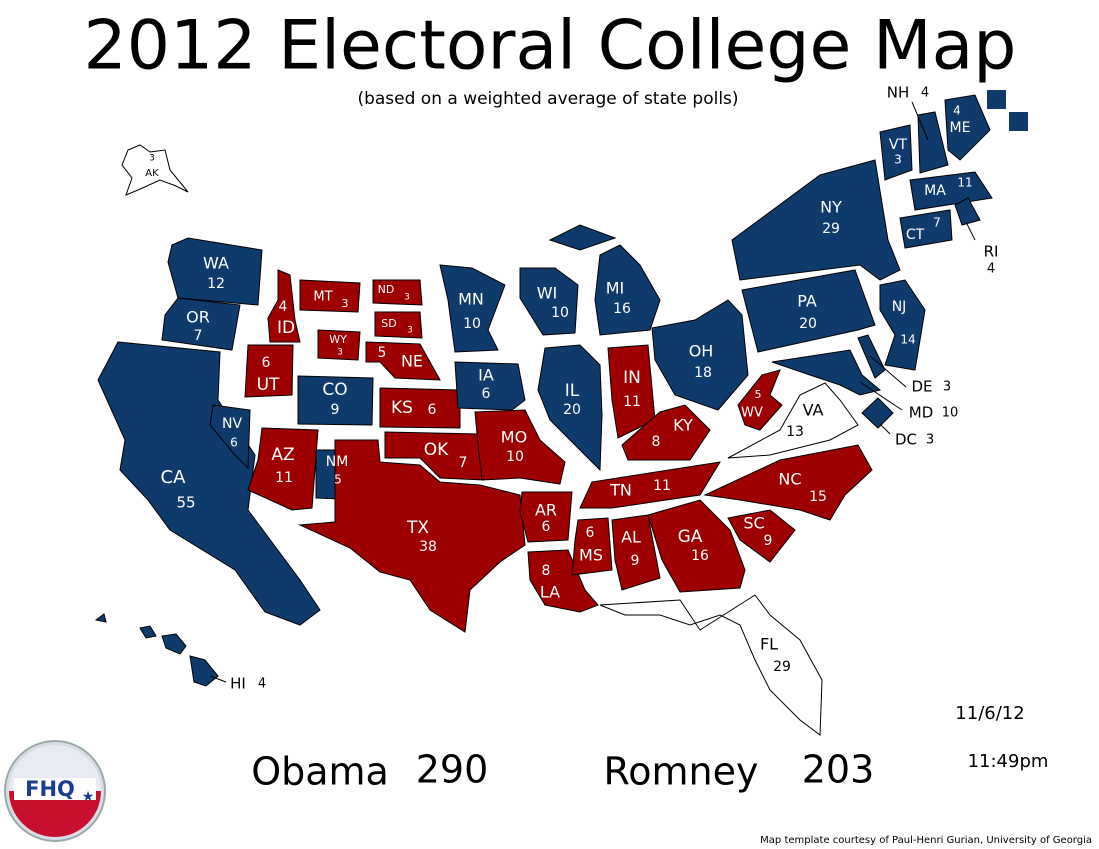 This screenshot has width=1099, height=849. What do you see at coordinates (1018, 121) in the screenshot?
I see `decor-square` at bounding box center [1018, 121].